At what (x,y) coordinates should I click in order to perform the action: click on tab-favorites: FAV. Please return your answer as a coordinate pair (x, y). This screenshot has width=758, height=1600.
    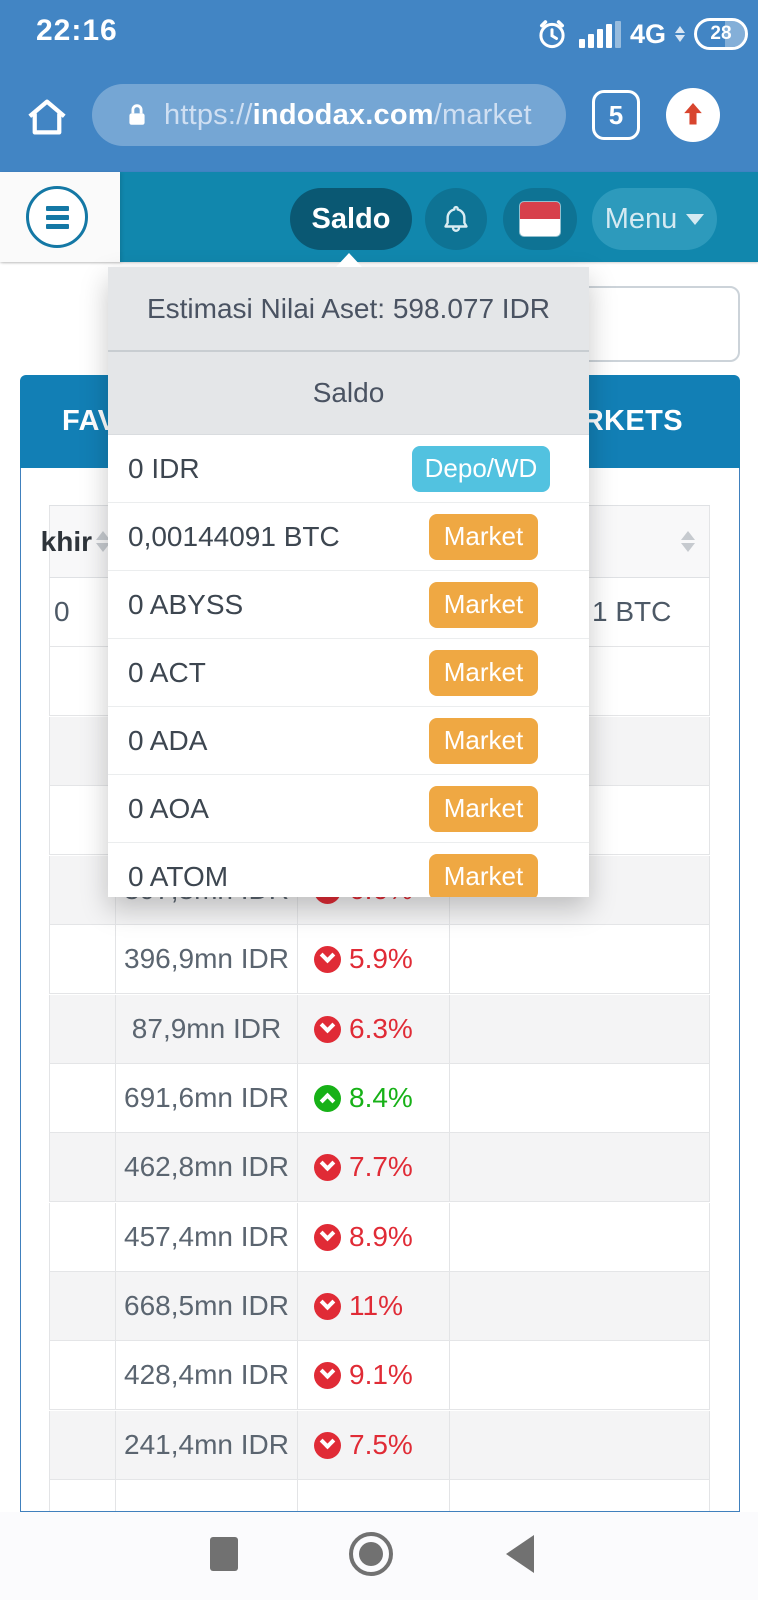
    Looking at the image, I should click on (90, 421).